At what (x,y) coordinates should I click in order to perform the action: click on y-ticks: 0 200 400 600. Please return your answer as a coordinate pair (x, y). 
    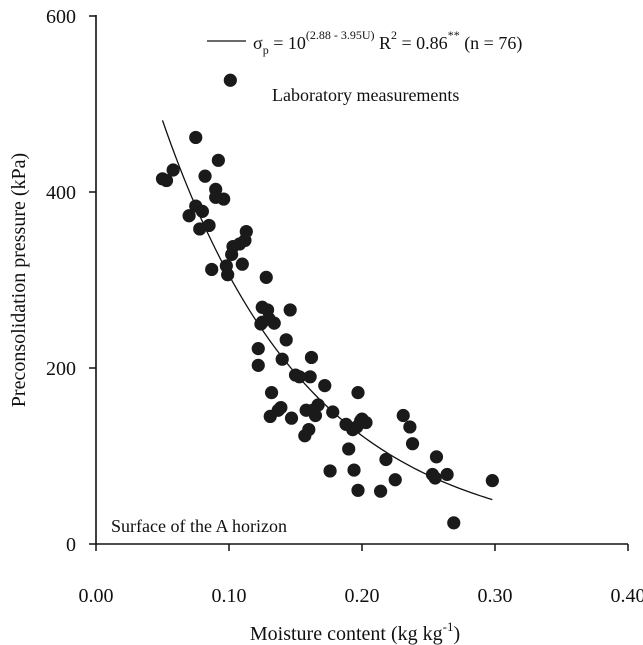
    Looking at the image, I should click on (71, 281).